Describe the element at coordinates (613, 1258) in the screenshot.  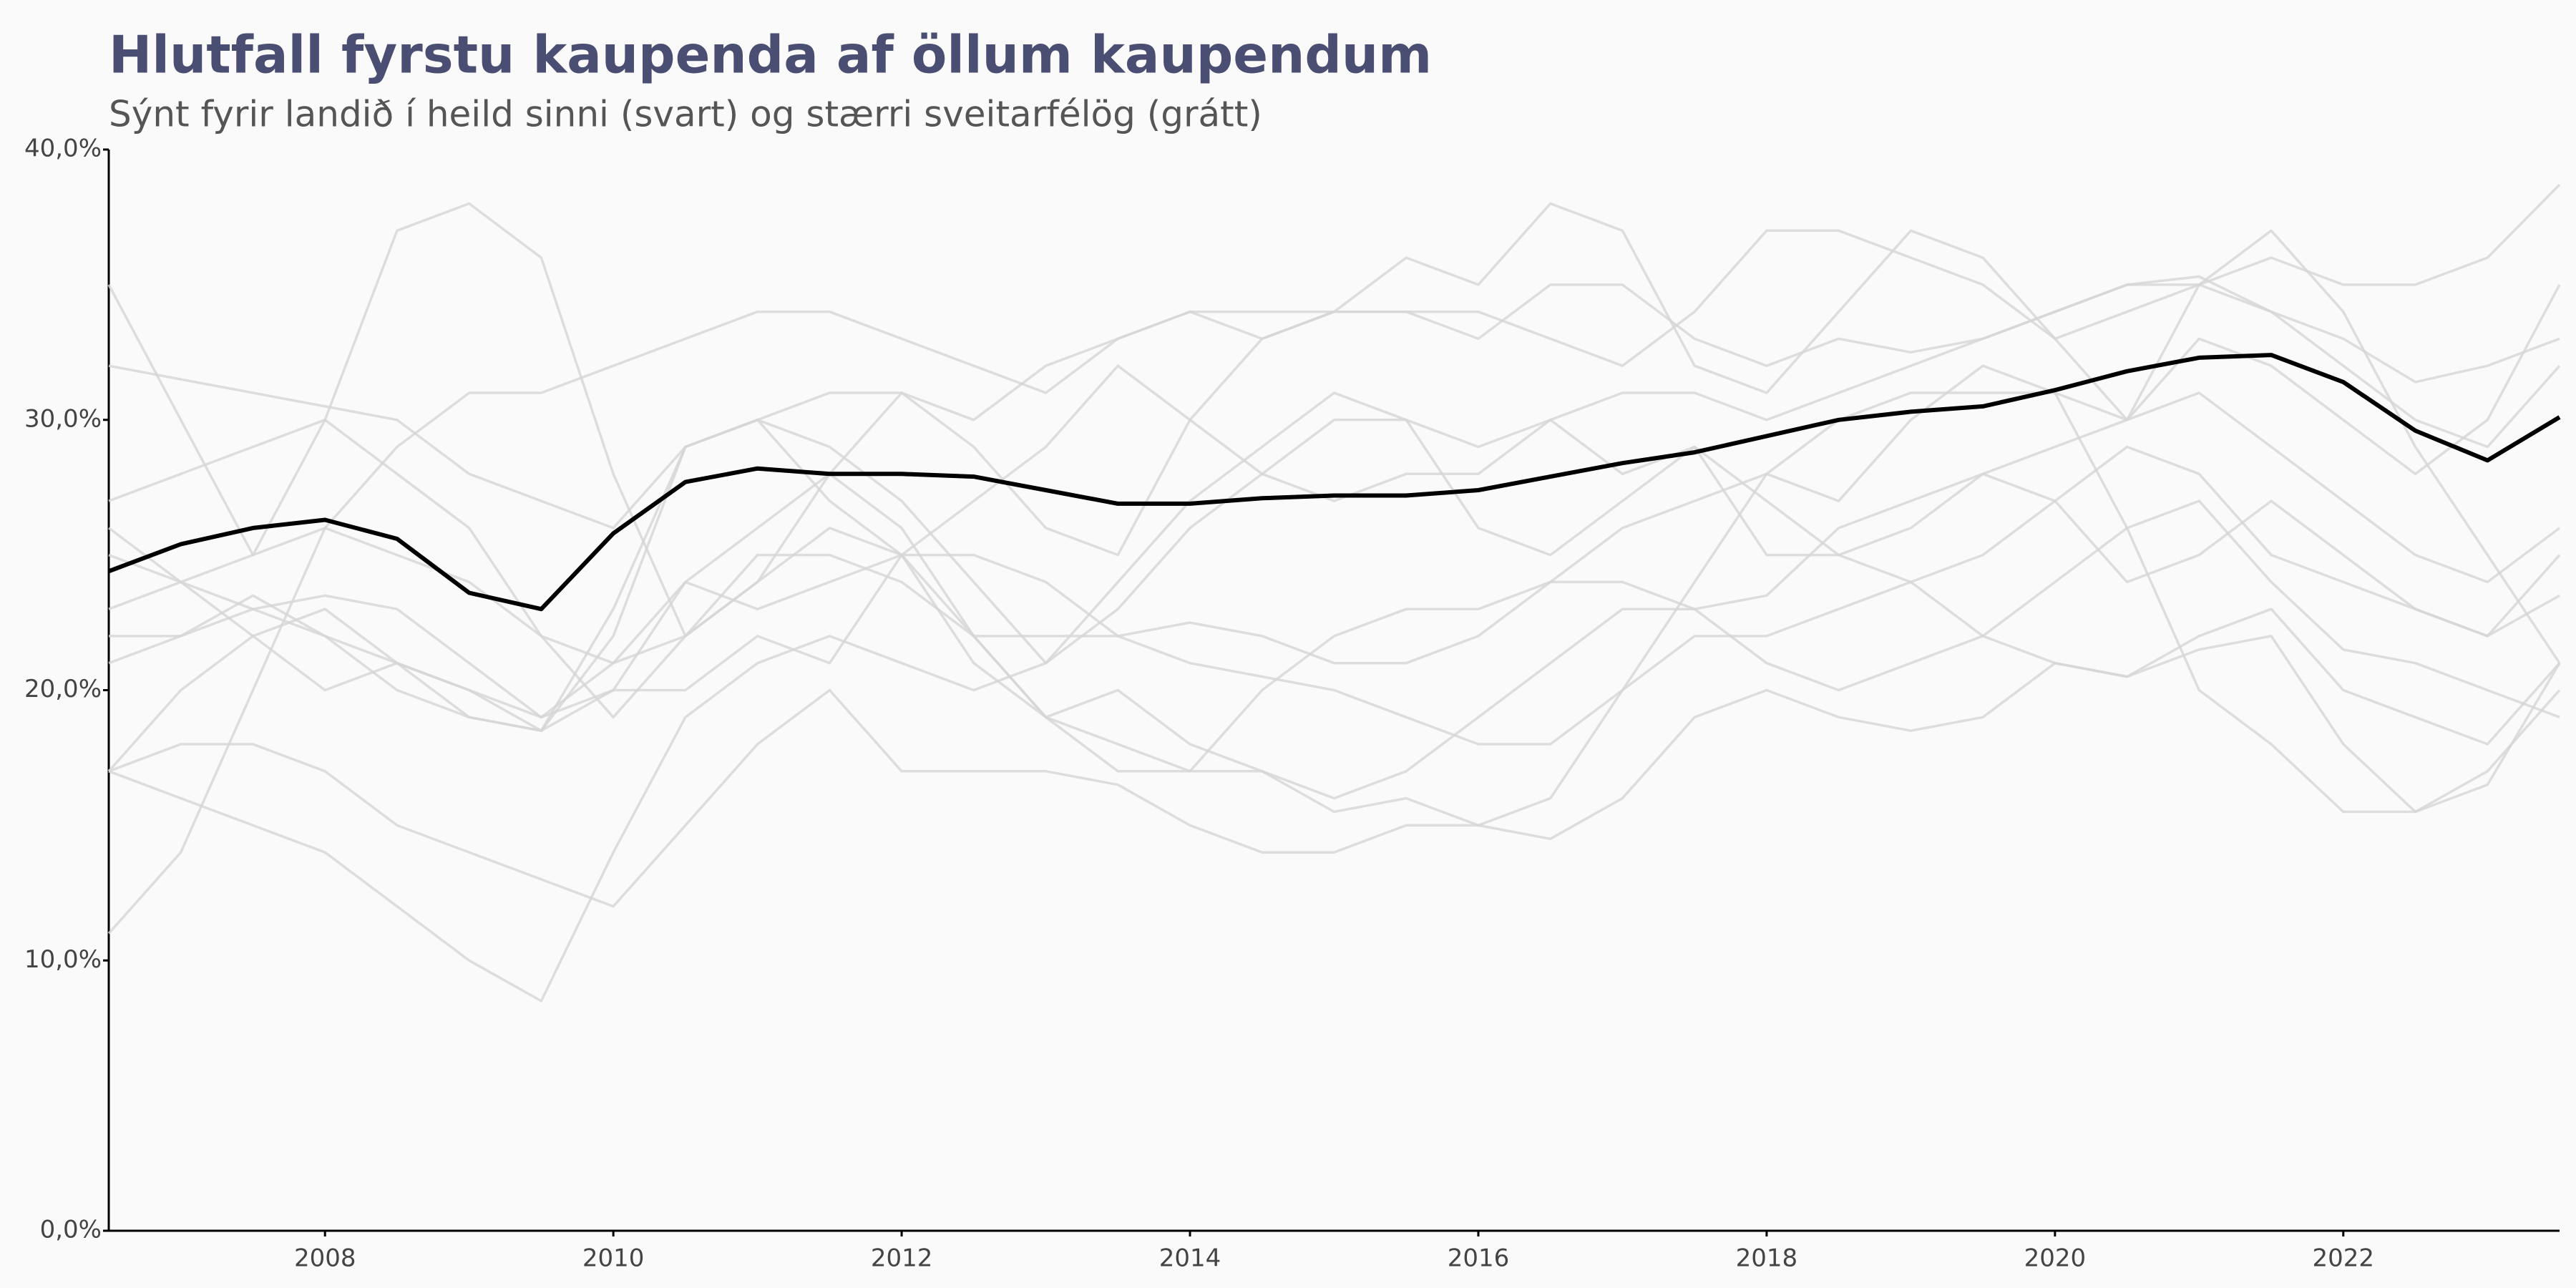
I see `x-tick-label: 2010` at that location.